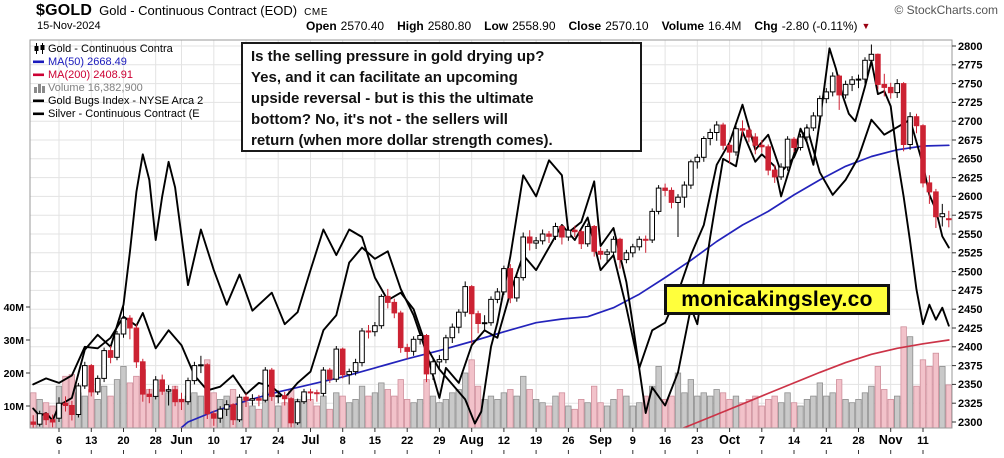 The width and height of the screenshot is (1004, 458). Describe the element at coordinates (123, 441) in the screenshot. I see `svg-text: 20` at that location.